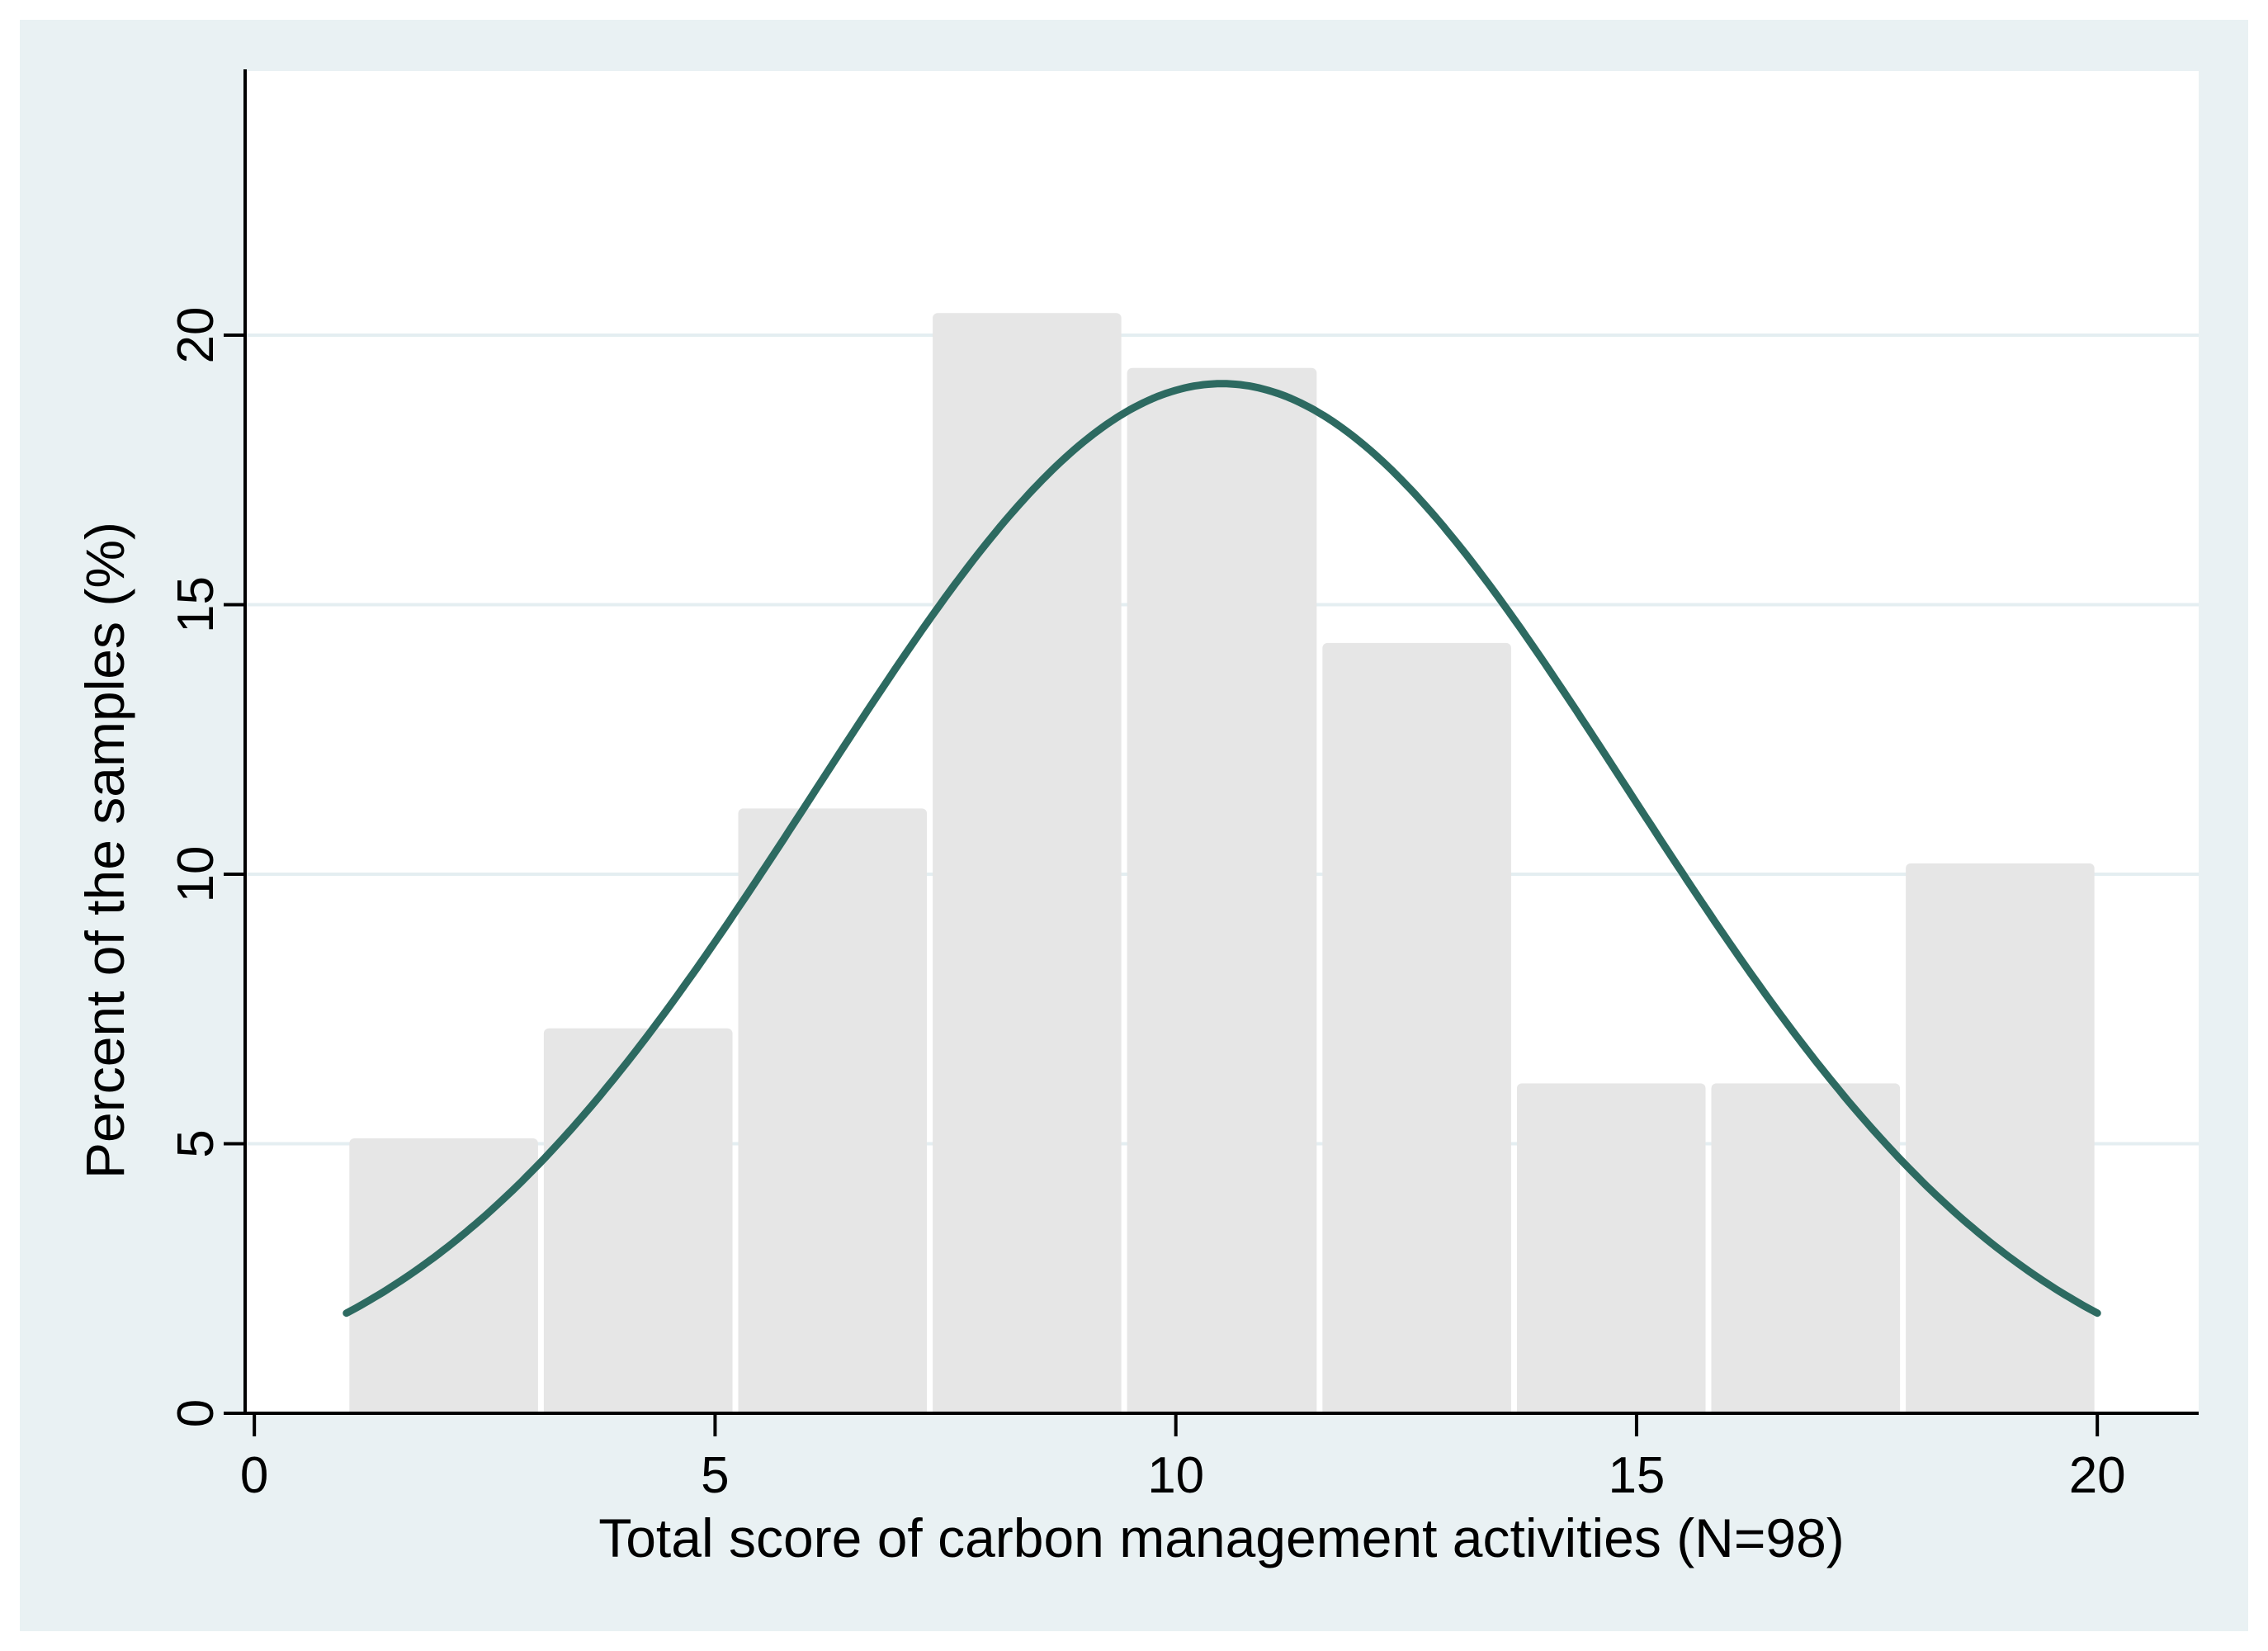 The image size is (2268, 1651). I want to click on x-tick-label-20: 20, so click(2097, 1476).